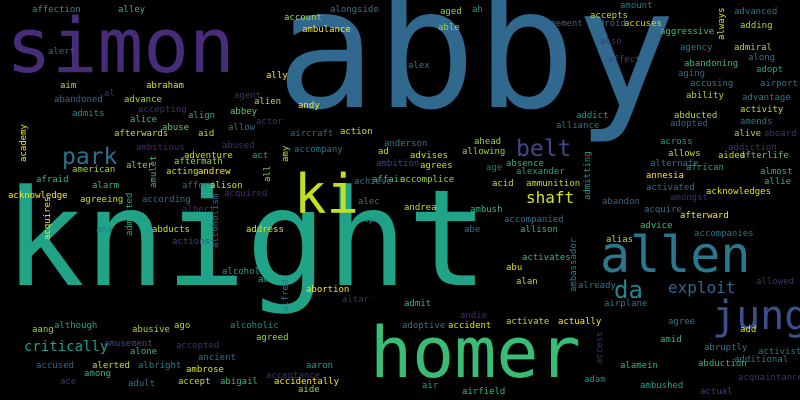  Describe the element at coordinates (62, 52) in the screenshot. I see `word-alert: alert` at that location.